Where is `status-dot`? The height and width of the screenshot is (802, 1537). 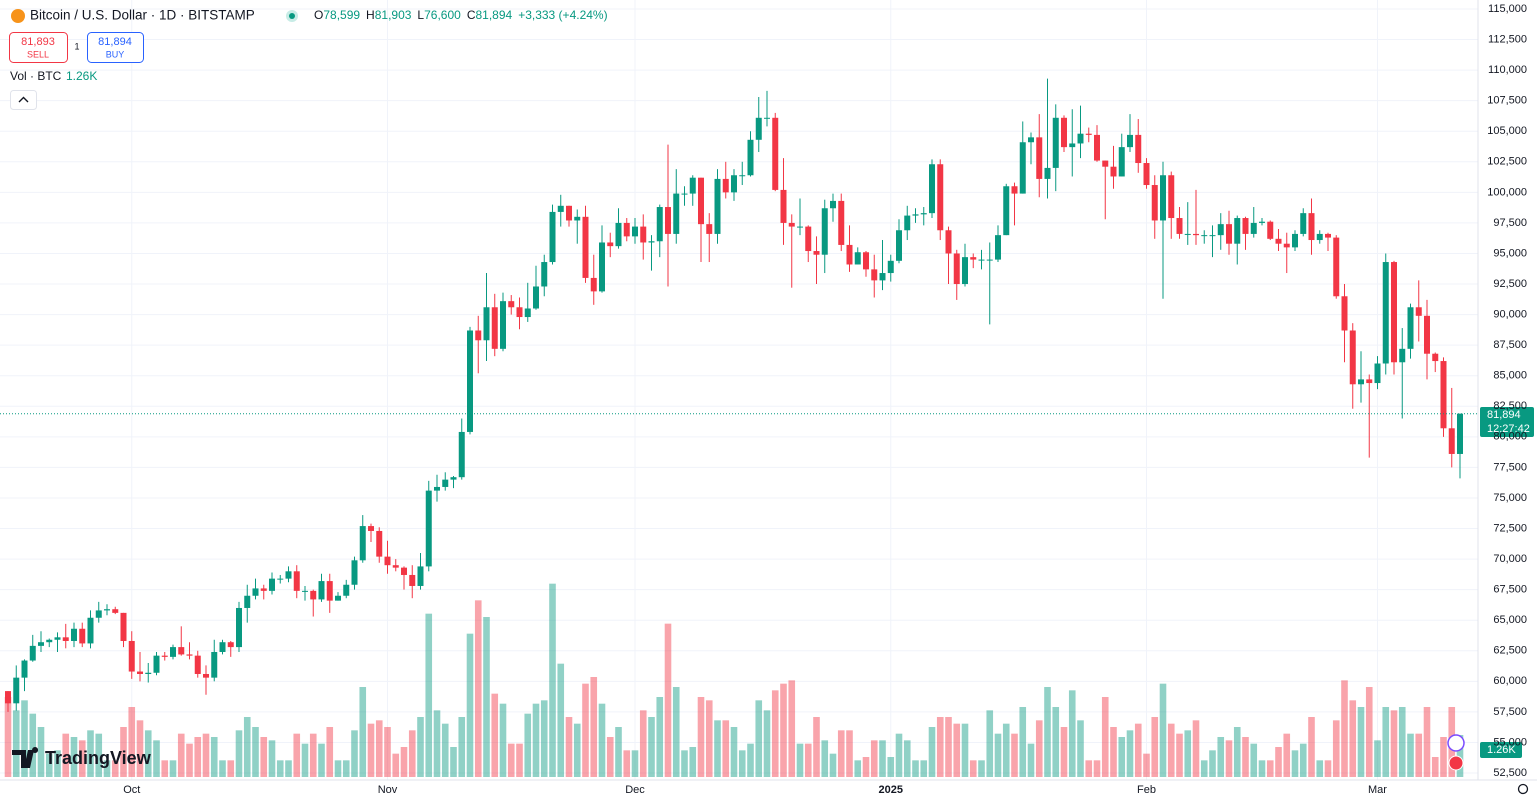 status-dot is located at coordinates (292, 16).